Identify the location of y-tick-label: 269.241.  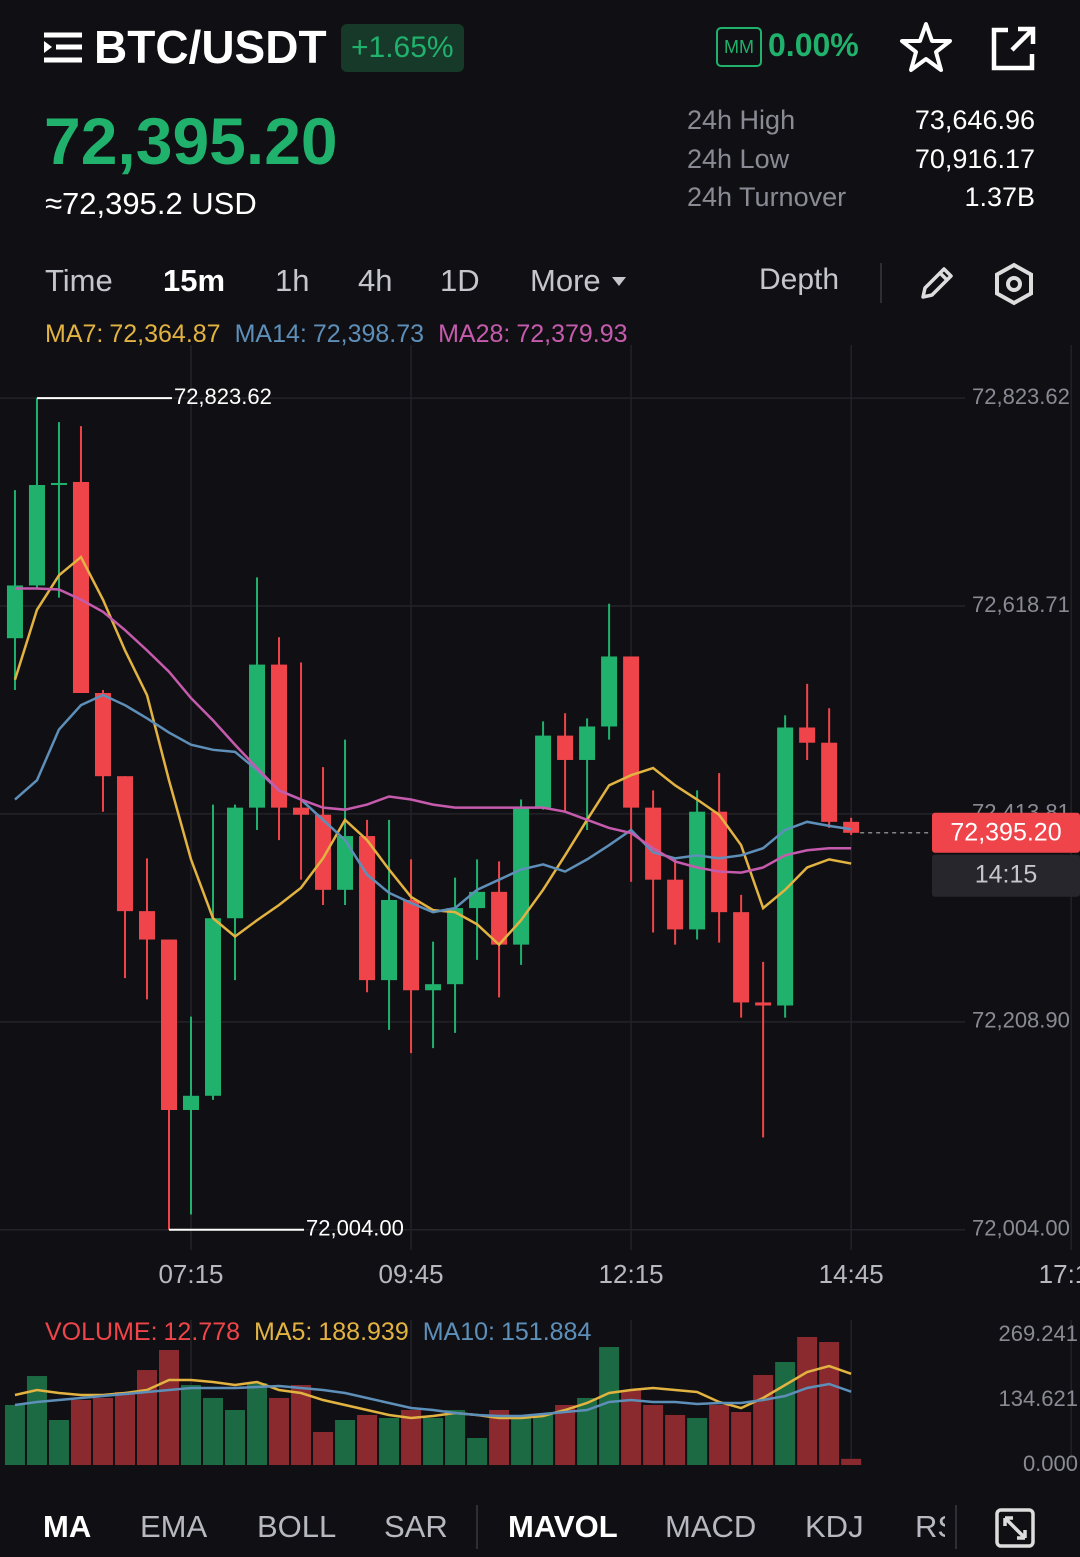
(1038, 1333).